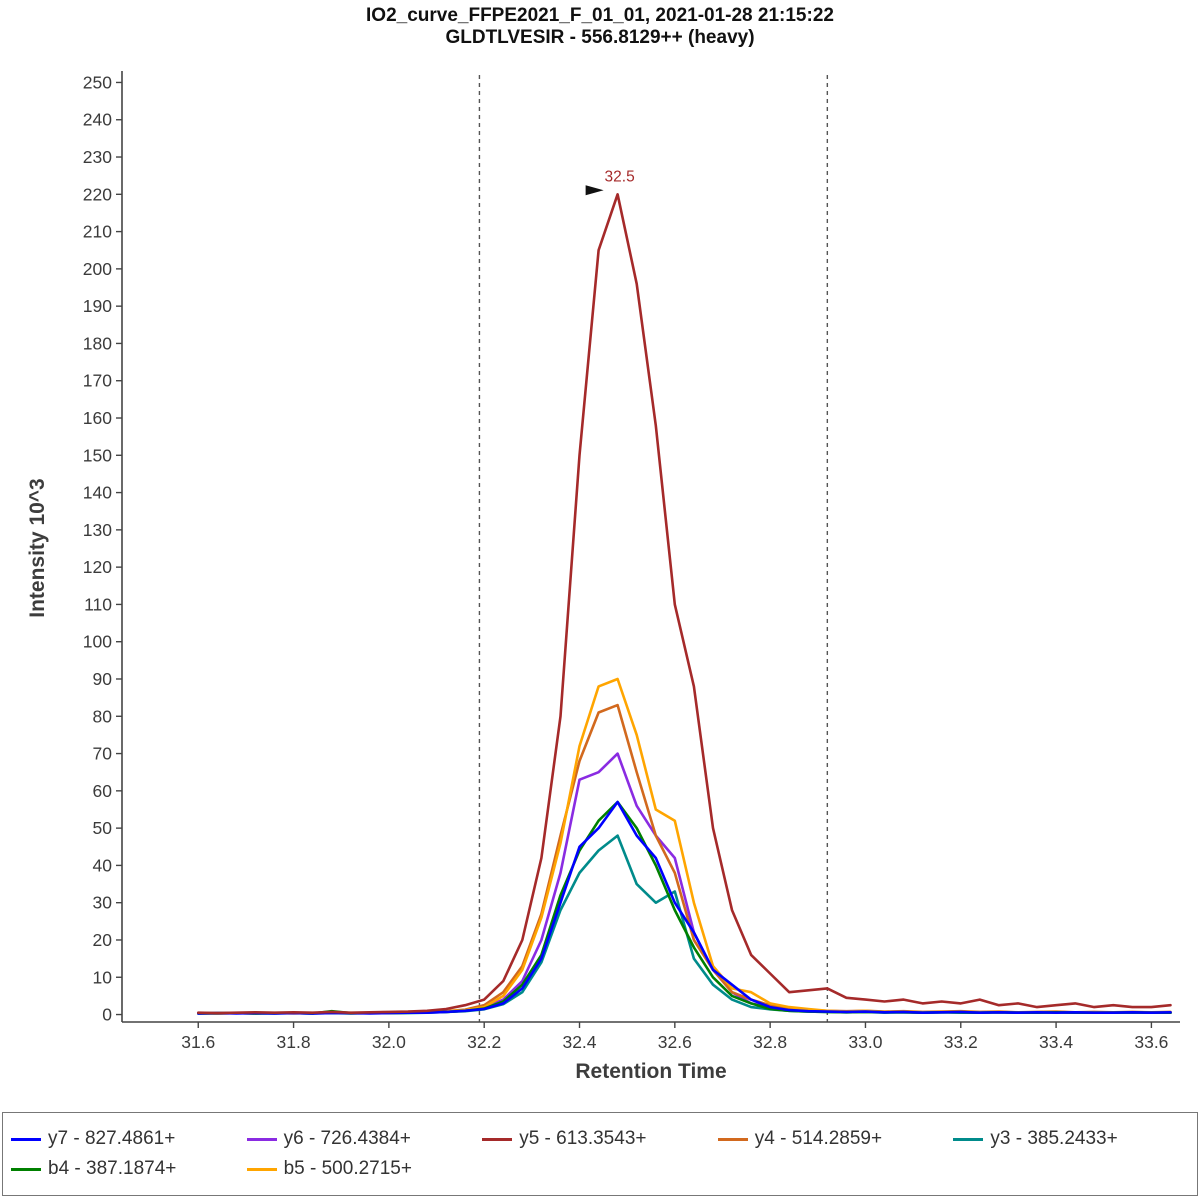 The image size is (1200, 1200). Describe the element at coordinates (26, 1139) in the screenshot. I see `legend-swatch-y7` at that location.